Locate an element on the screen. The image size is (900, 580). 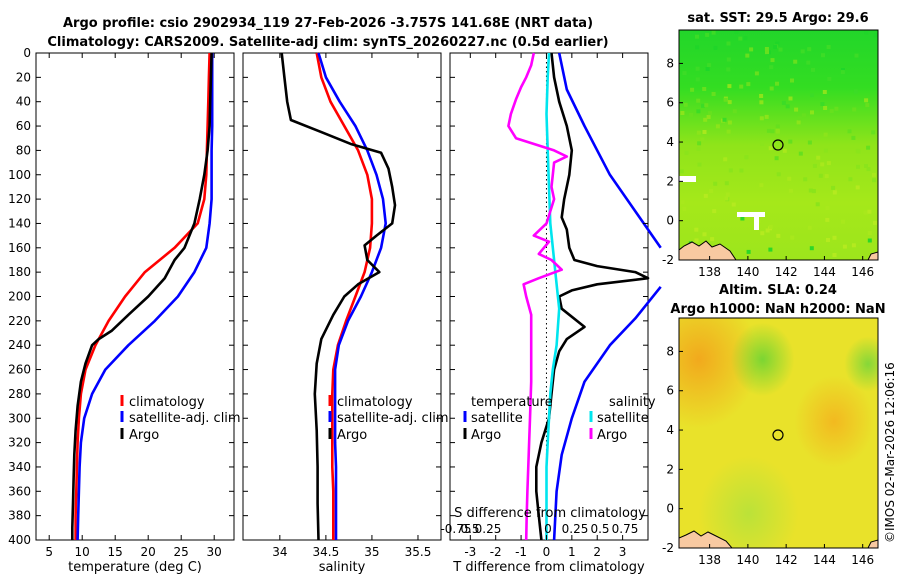
y-tick-label: 380 is located at coordinates (19, 516).